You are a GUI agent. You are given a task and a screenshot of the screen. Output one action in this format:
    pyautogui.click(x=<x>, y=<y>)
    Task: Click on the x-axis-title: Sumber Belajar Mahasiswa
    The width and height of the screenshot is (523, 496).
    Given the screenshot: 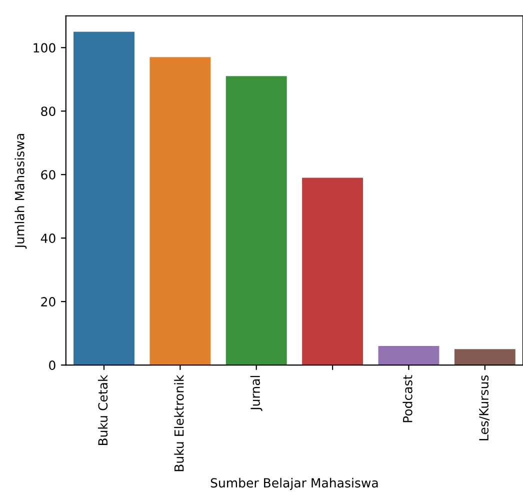 What is the action you would take?
    pyautogui.click(x=294, y=484)
    